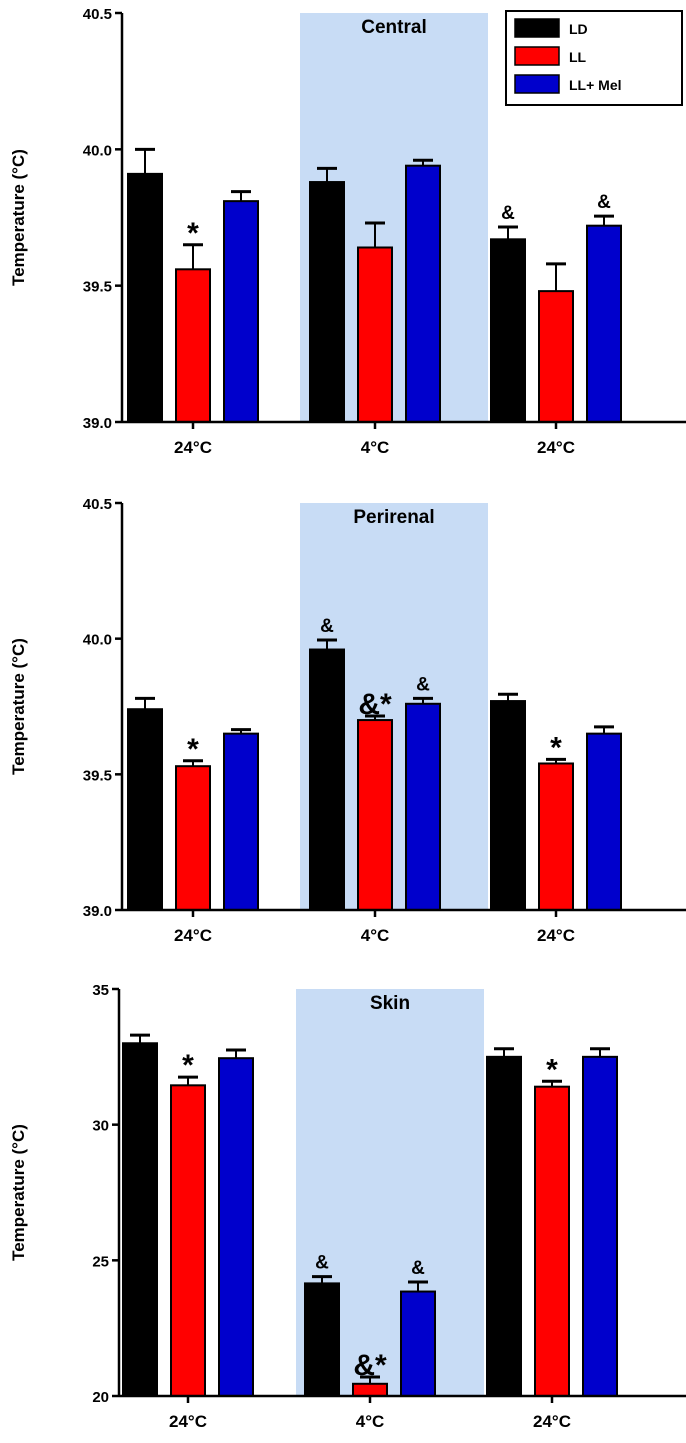 The width and height of the screenshot is (686, 1443). Describe the element at coordinates (100, 1261) in the screenshot. I see `y-tick-label: 25` at that location.